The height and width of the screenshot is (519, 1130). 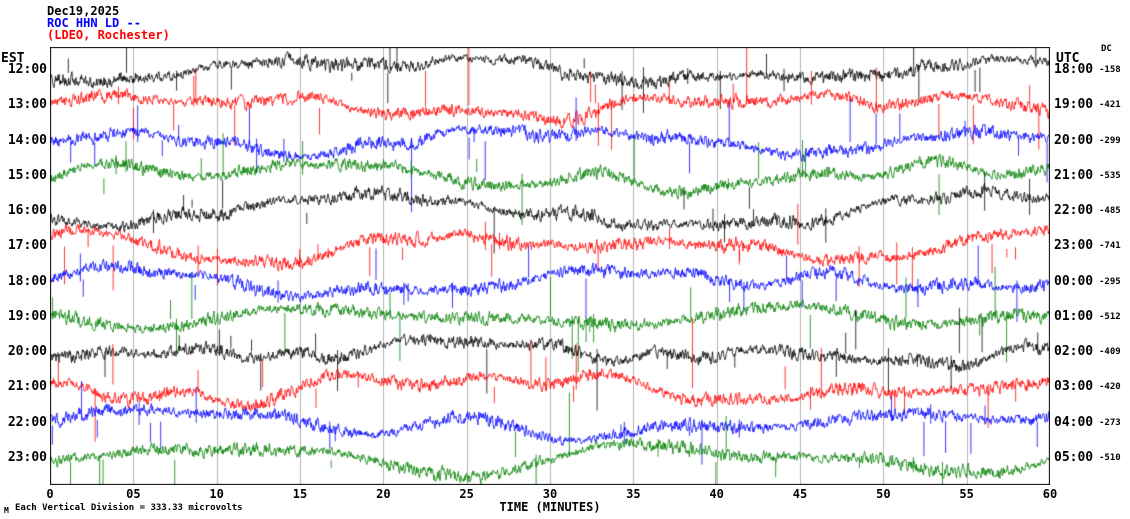 I want to click on dc-axis-label: DC, so click(x=1106, y=49).